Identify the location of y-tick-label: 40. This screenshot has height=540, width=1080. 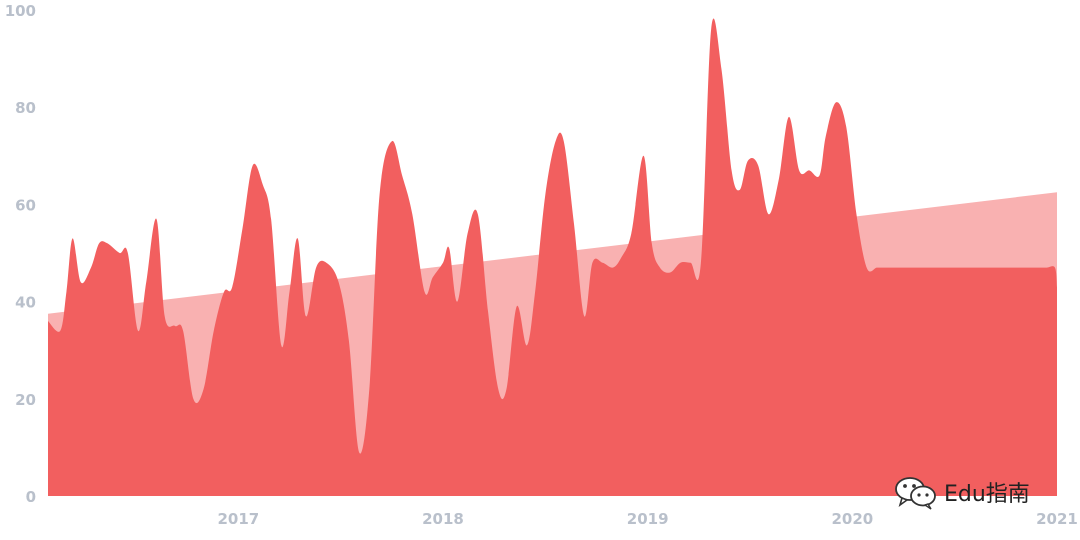
(25, 303).